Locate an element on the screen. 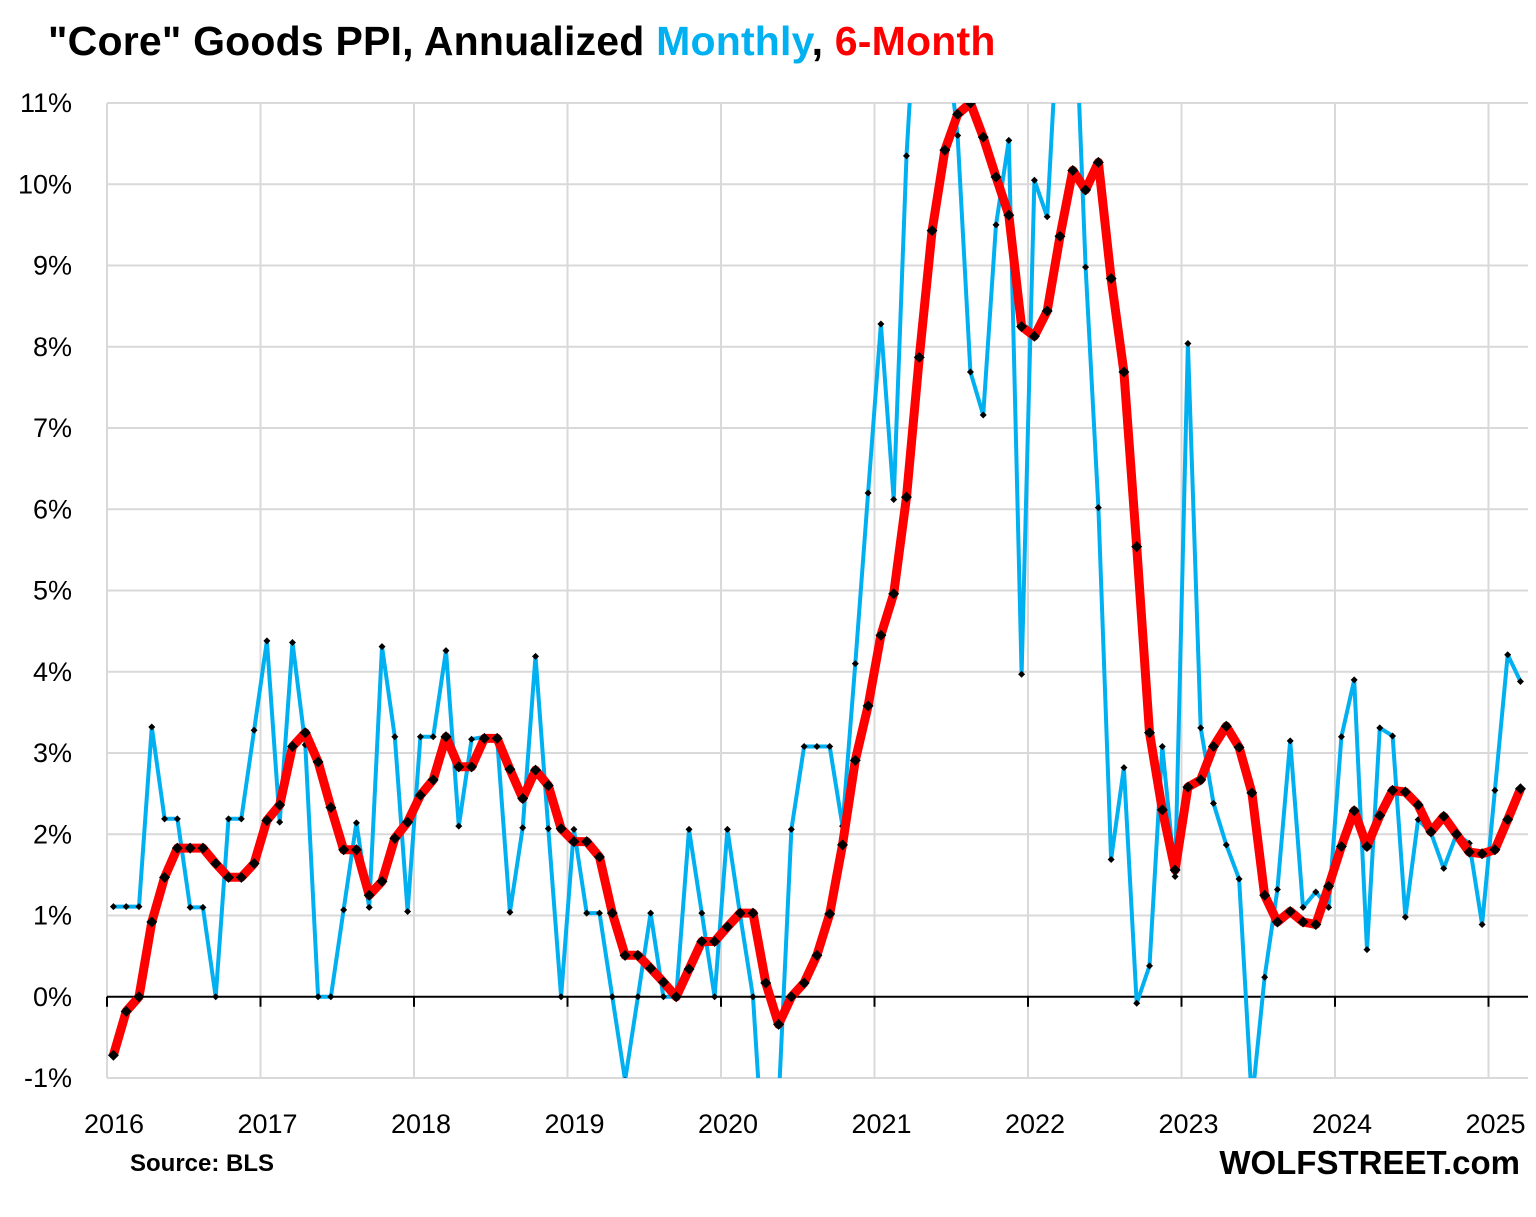  x-tick-label: 2019 is located at coordinates (574, 1124).